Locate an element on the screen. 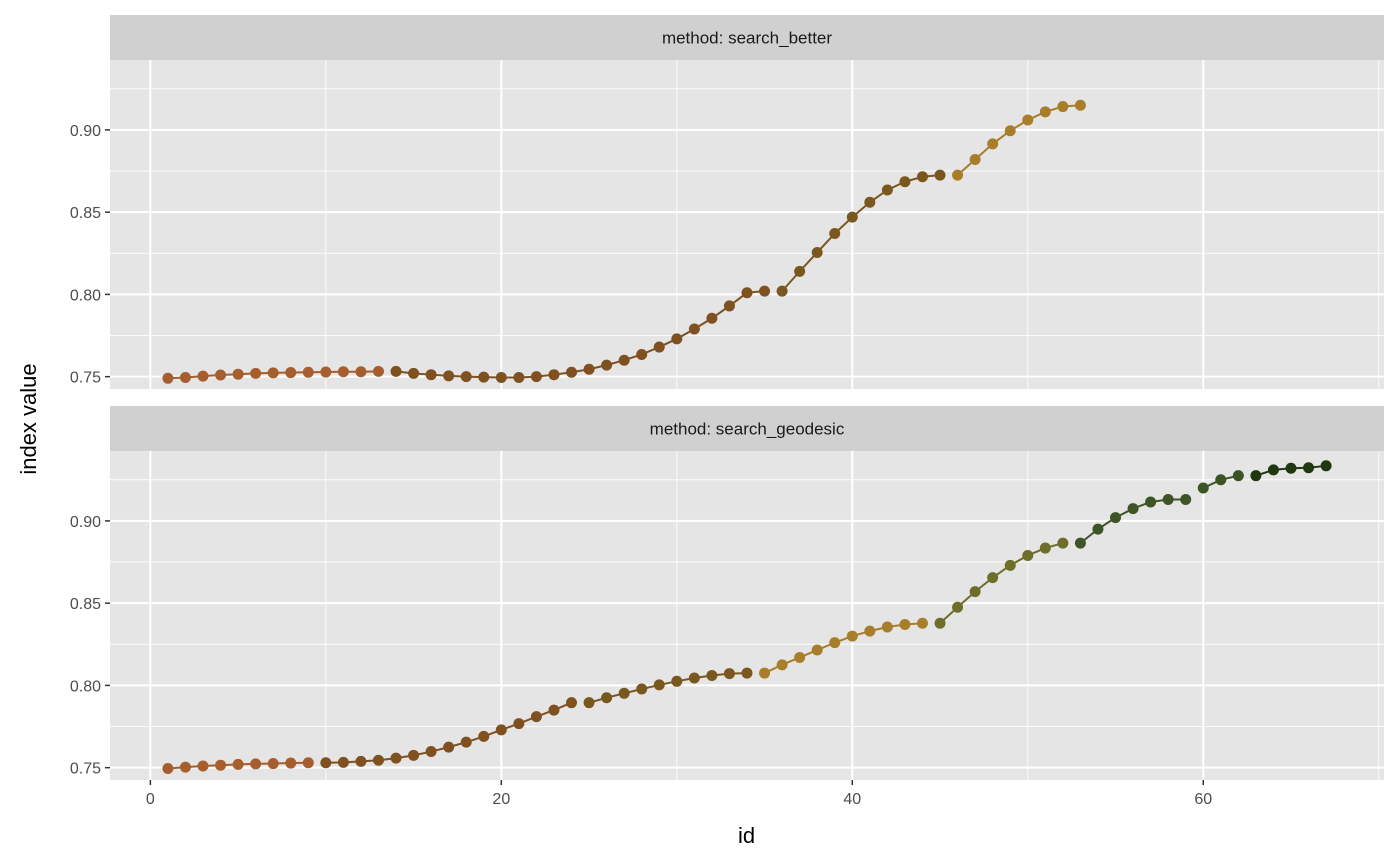 The width and height of the screenshot is (1400, 866). x-tick-label: 20 is located at coordinates (501, 799).